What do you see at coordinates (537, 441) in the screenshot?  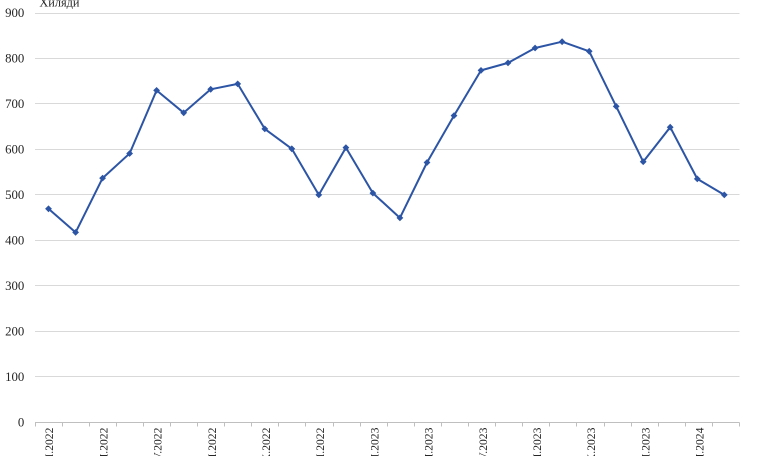 I see `svg-text: VII.2023` at bounding box center [537, 441].